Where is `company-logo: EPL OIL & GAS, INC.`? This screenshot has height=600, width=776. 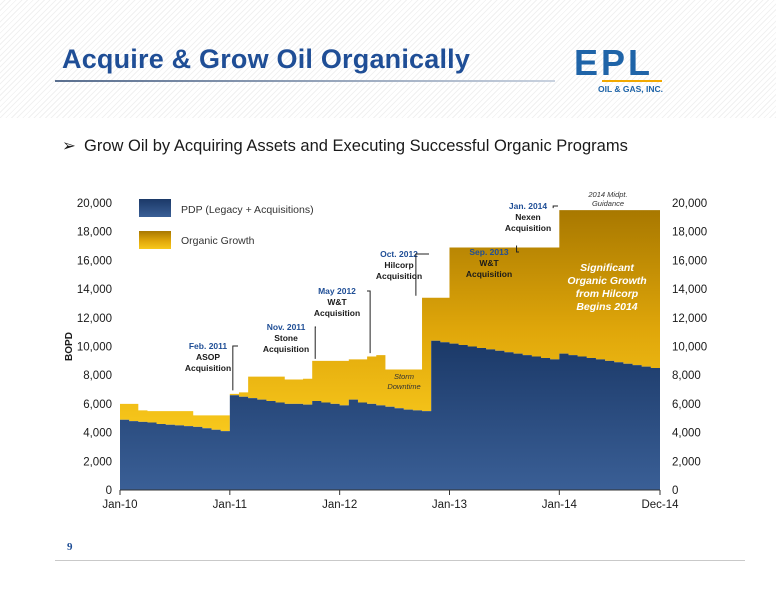
company-logo: EPL OIL & GAS, INC. is located at coordinates (621, 71).